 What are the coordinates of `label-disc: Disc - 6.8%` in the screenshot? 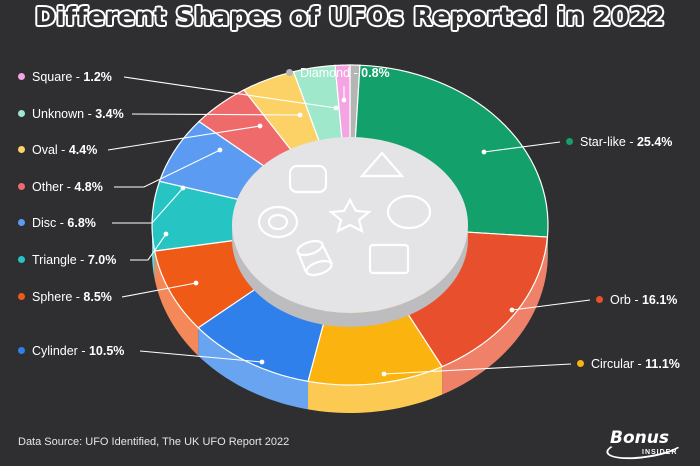 It's located at (57, 223).